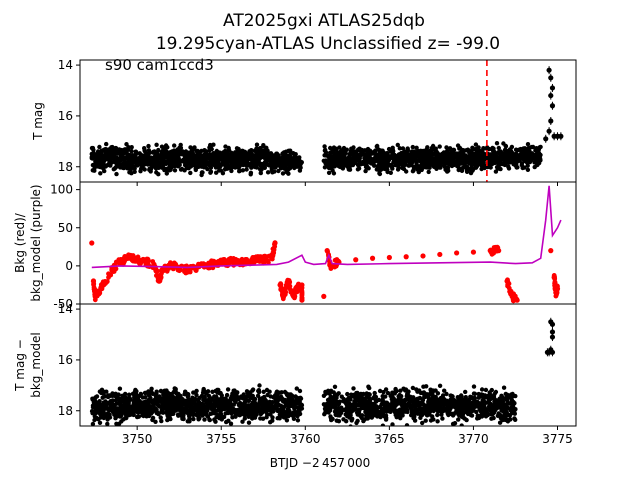 The image size is (640, 480). Describe the element at coordinates (36, 242) in the screenshot. I see `y-axis-label: bkg_model (purple)` at that location.